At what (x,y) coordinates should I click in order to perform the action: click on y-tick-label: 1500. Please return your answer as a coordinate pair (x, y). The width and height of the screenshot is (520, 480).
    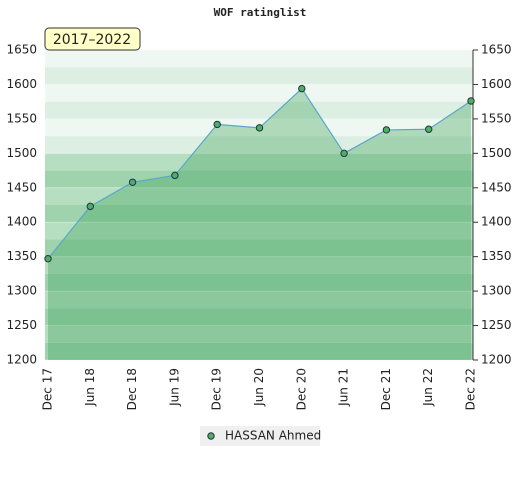
    Looking at the image, I should click on (21, 153).